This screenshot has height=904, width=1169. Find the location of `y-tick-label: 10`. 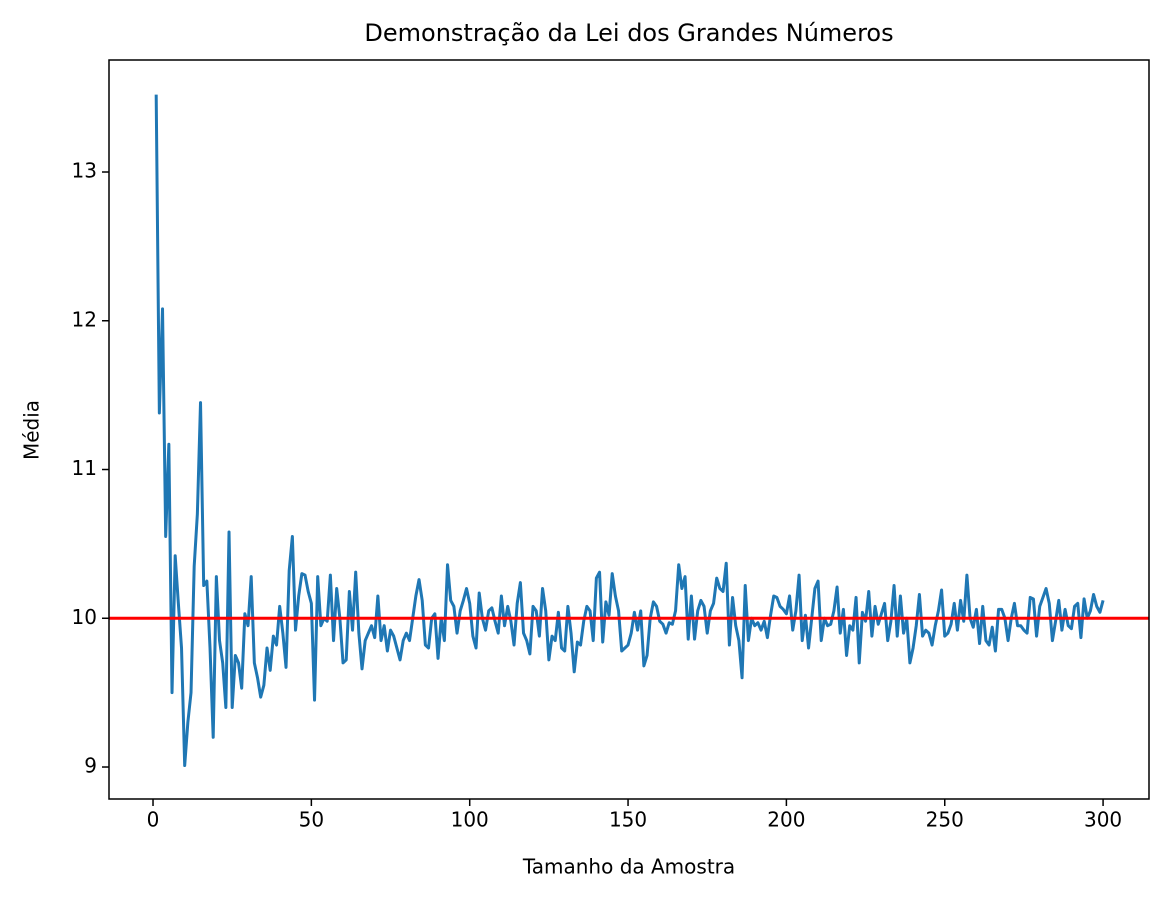

y-tick-label: 10 is located at coordinates (84, 617).